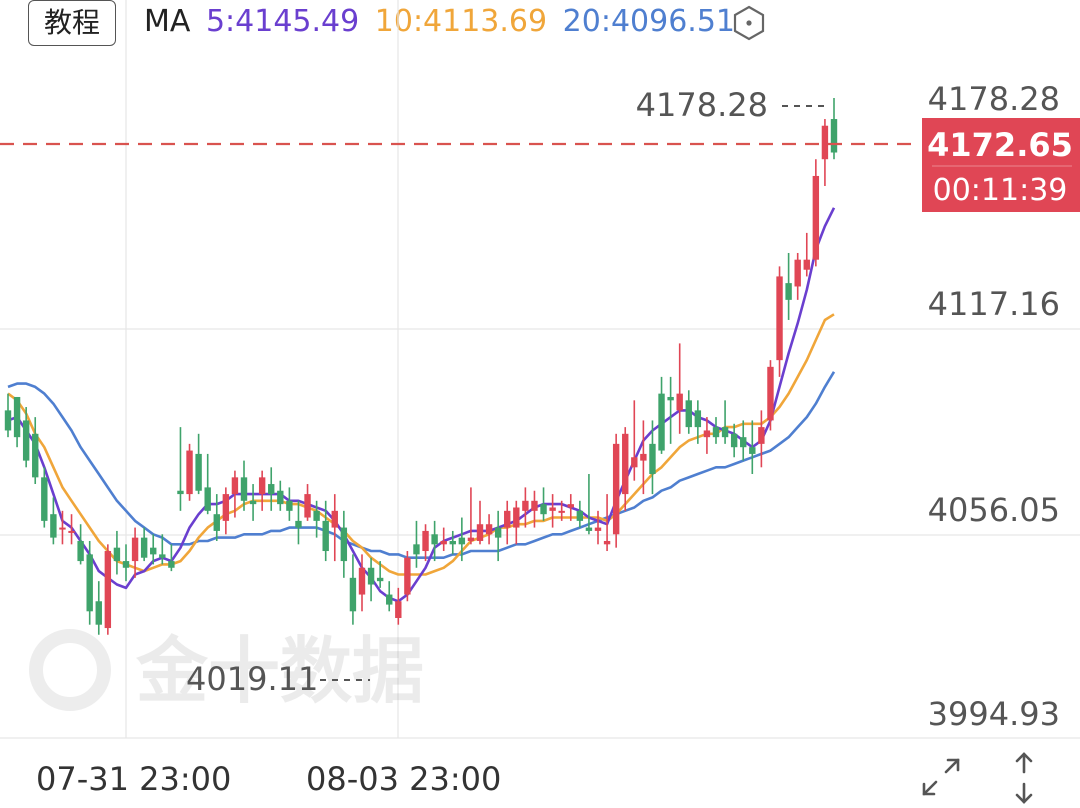  I want to click on ma-legend: MA 5:4145.49 10:4113.69 20:4096.51, so click(442, 22).